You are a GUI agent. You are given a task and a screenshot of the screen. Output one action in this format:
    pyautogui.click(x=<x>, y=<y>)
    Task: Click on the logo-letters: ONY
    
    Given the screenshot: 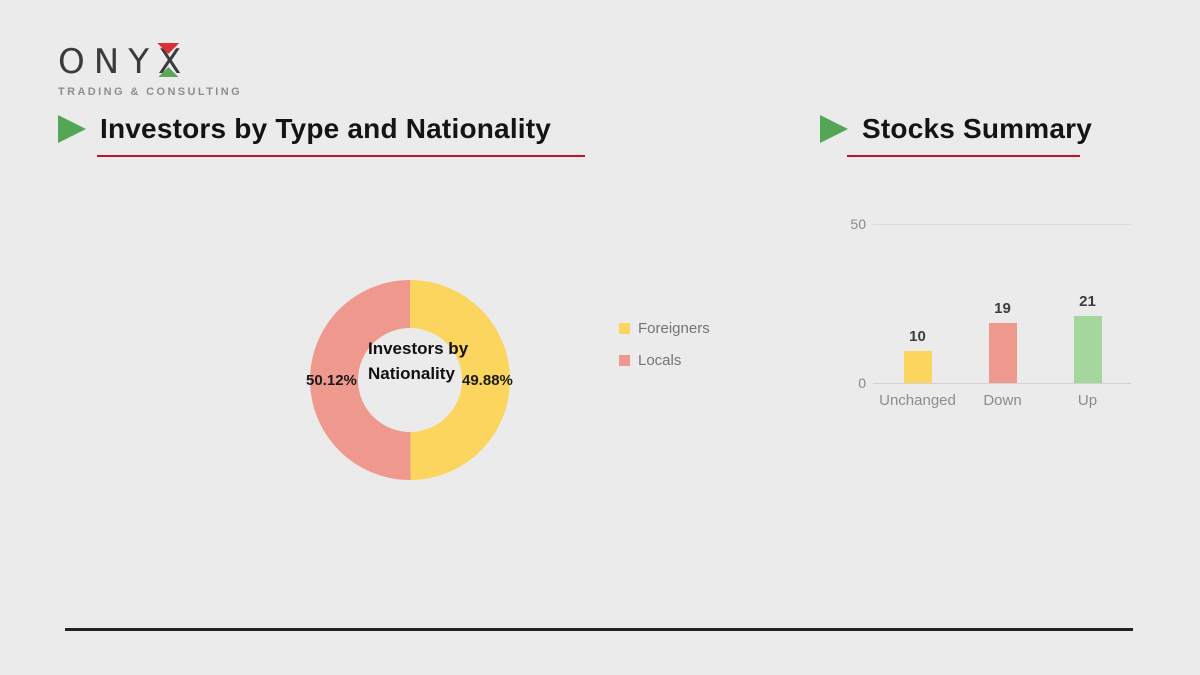 What is the action you would take?
    pyautogui.click(x=108, y=62)
    